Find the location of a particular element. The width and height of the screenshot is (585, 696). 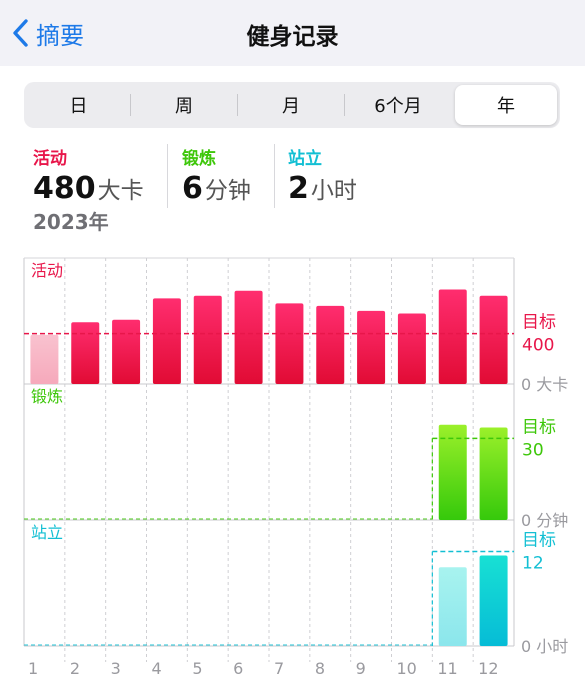

zero-label: 0 小时 is located at coordinates (544, 646).